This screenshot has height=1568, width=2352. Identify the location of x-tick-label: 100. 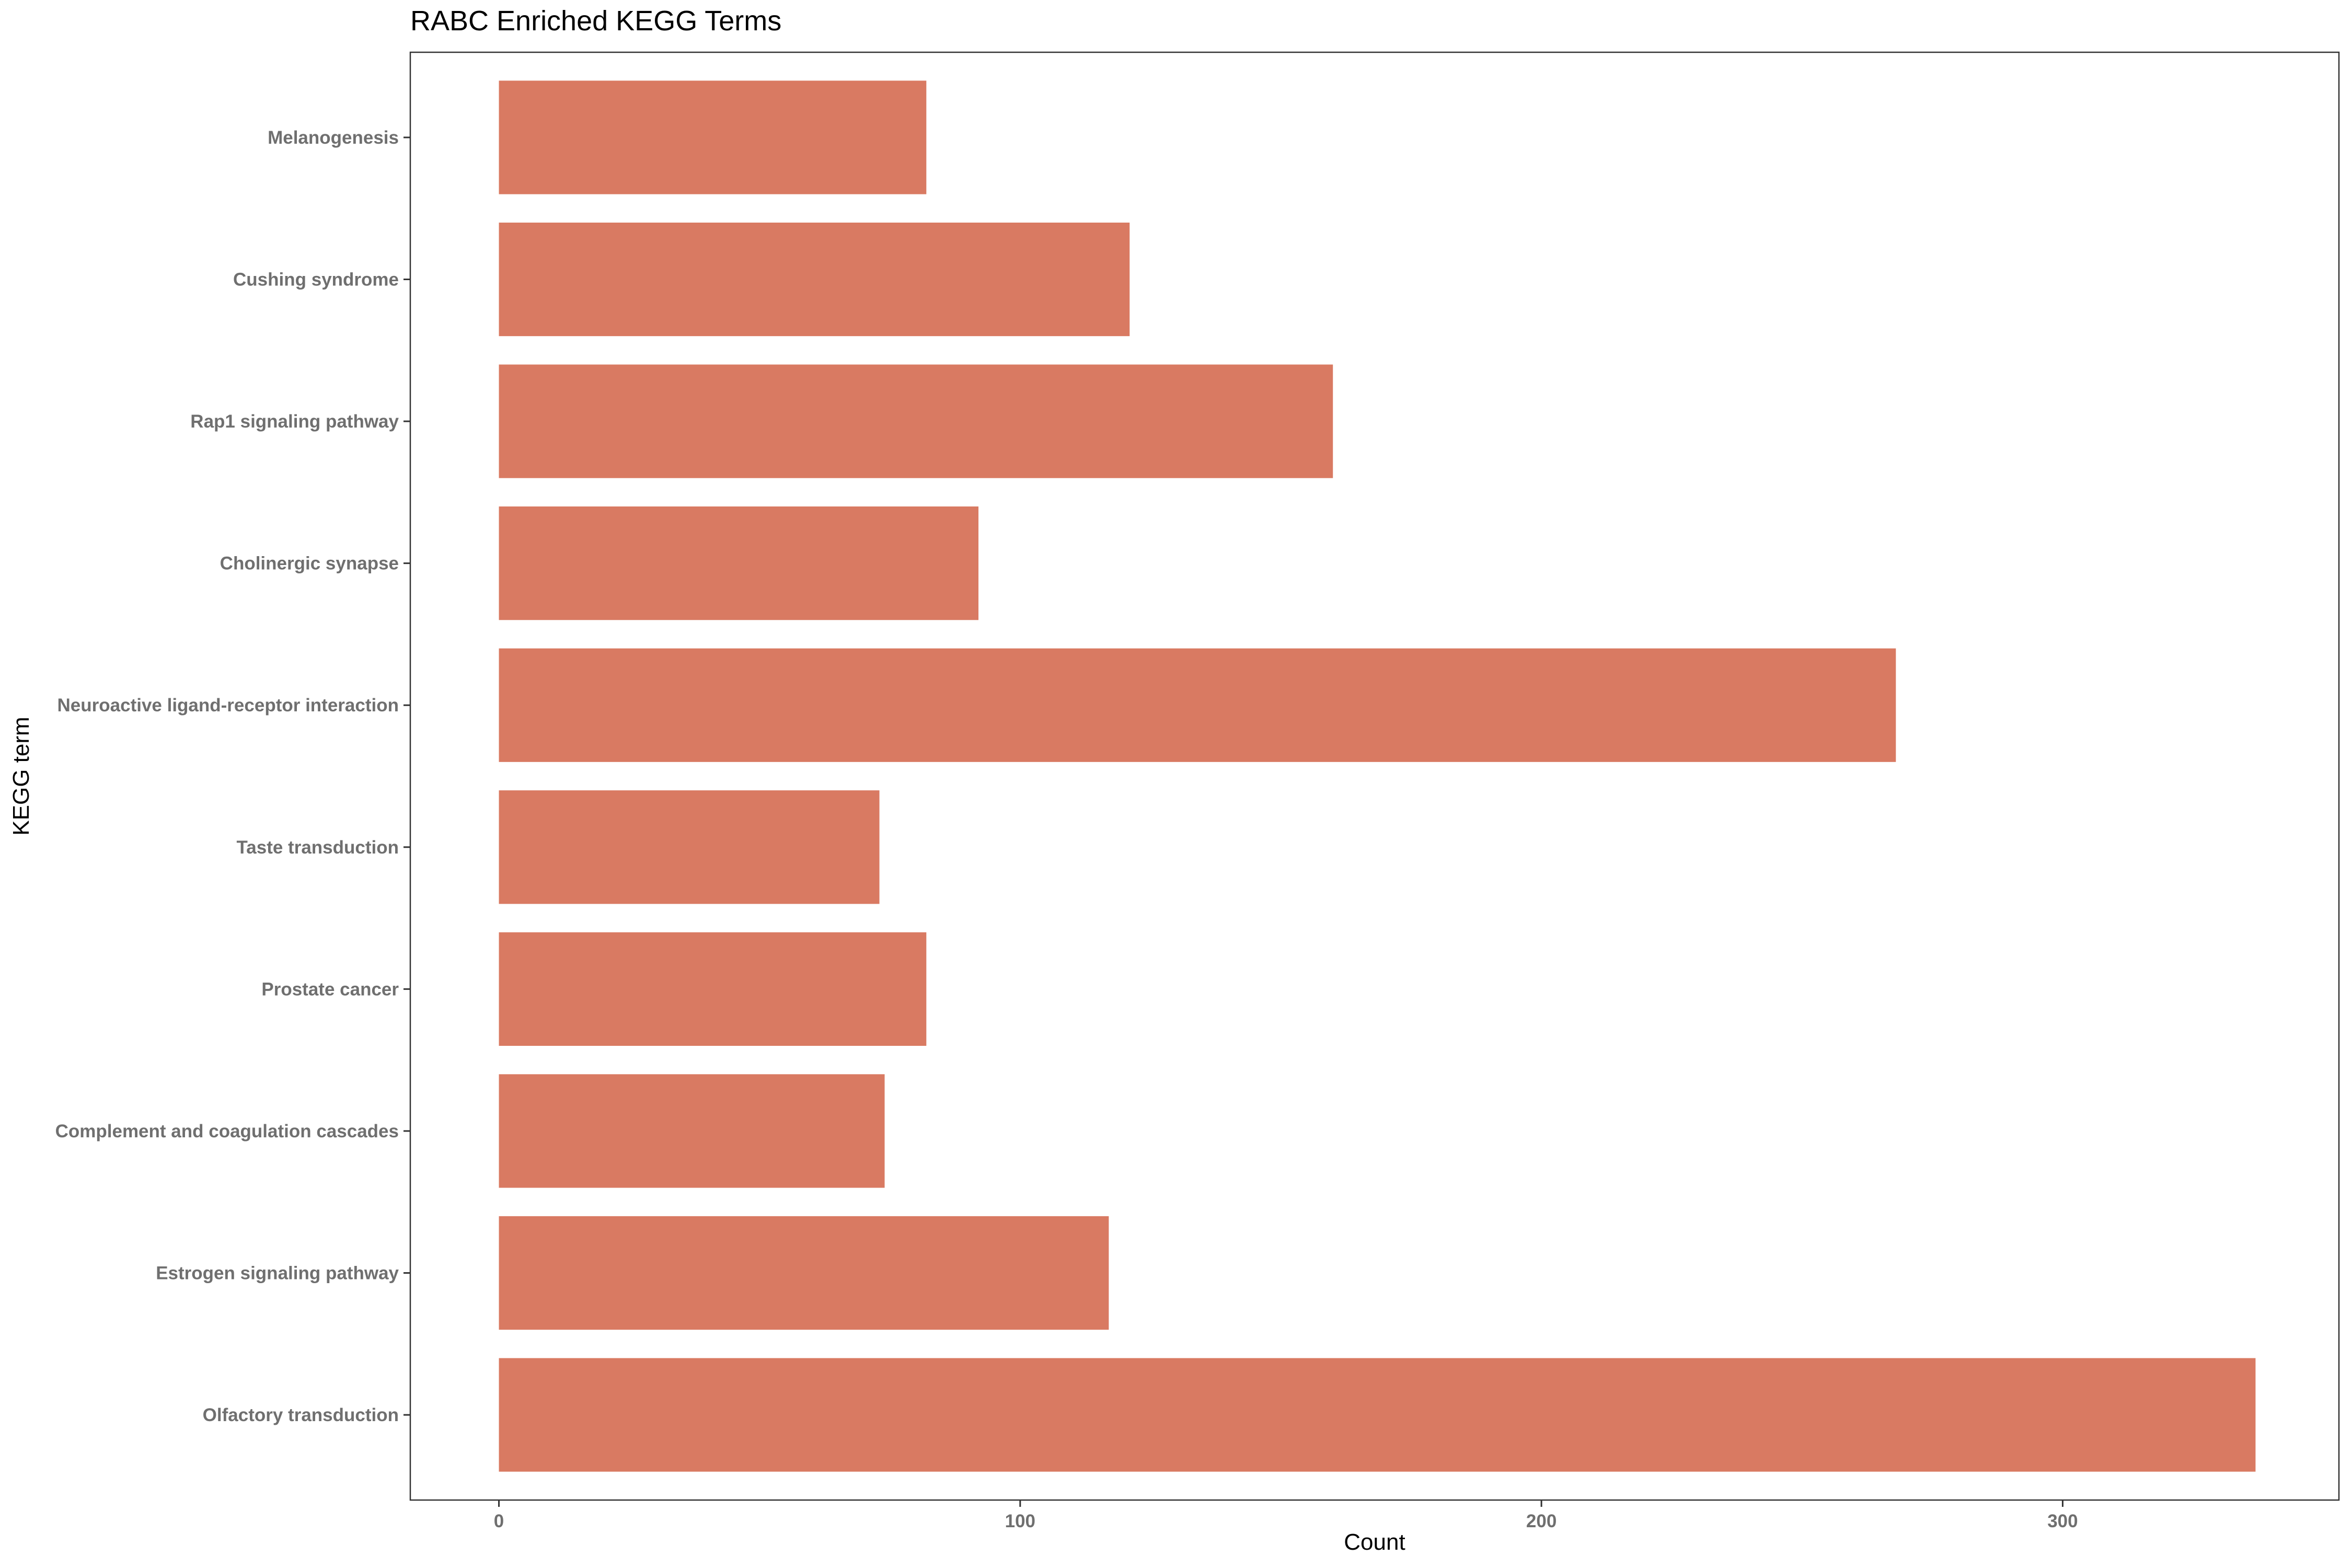
(1020, 1521).